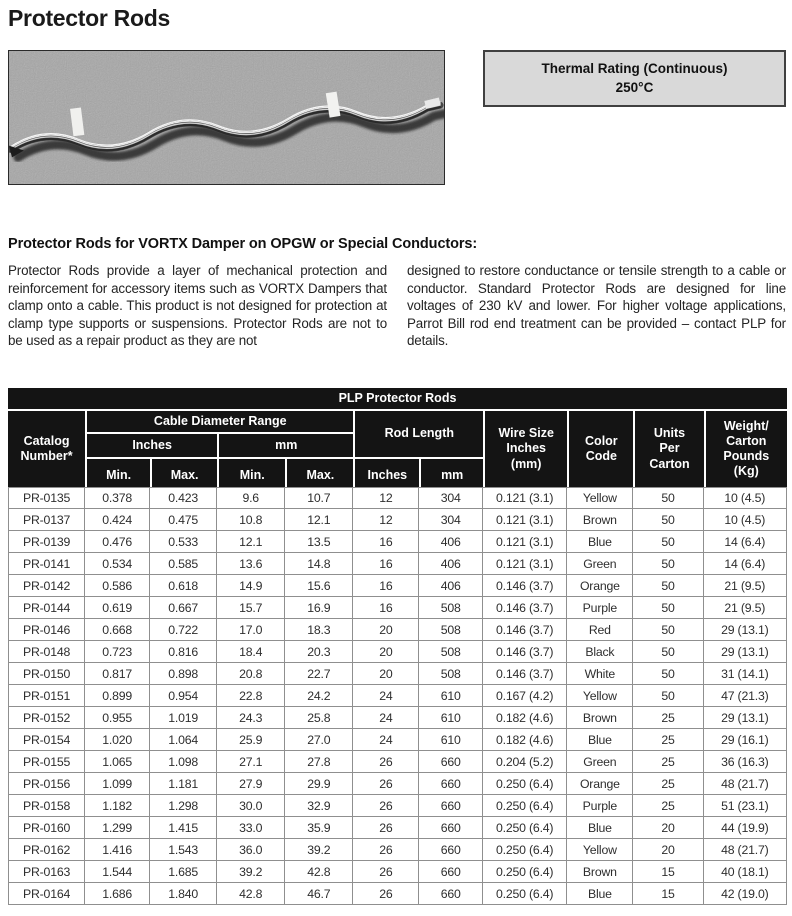  Describe the element at coordinates (668, 448) in the screenshot. I see `col-header-units-per-carton: Units Per Carton` at that location.